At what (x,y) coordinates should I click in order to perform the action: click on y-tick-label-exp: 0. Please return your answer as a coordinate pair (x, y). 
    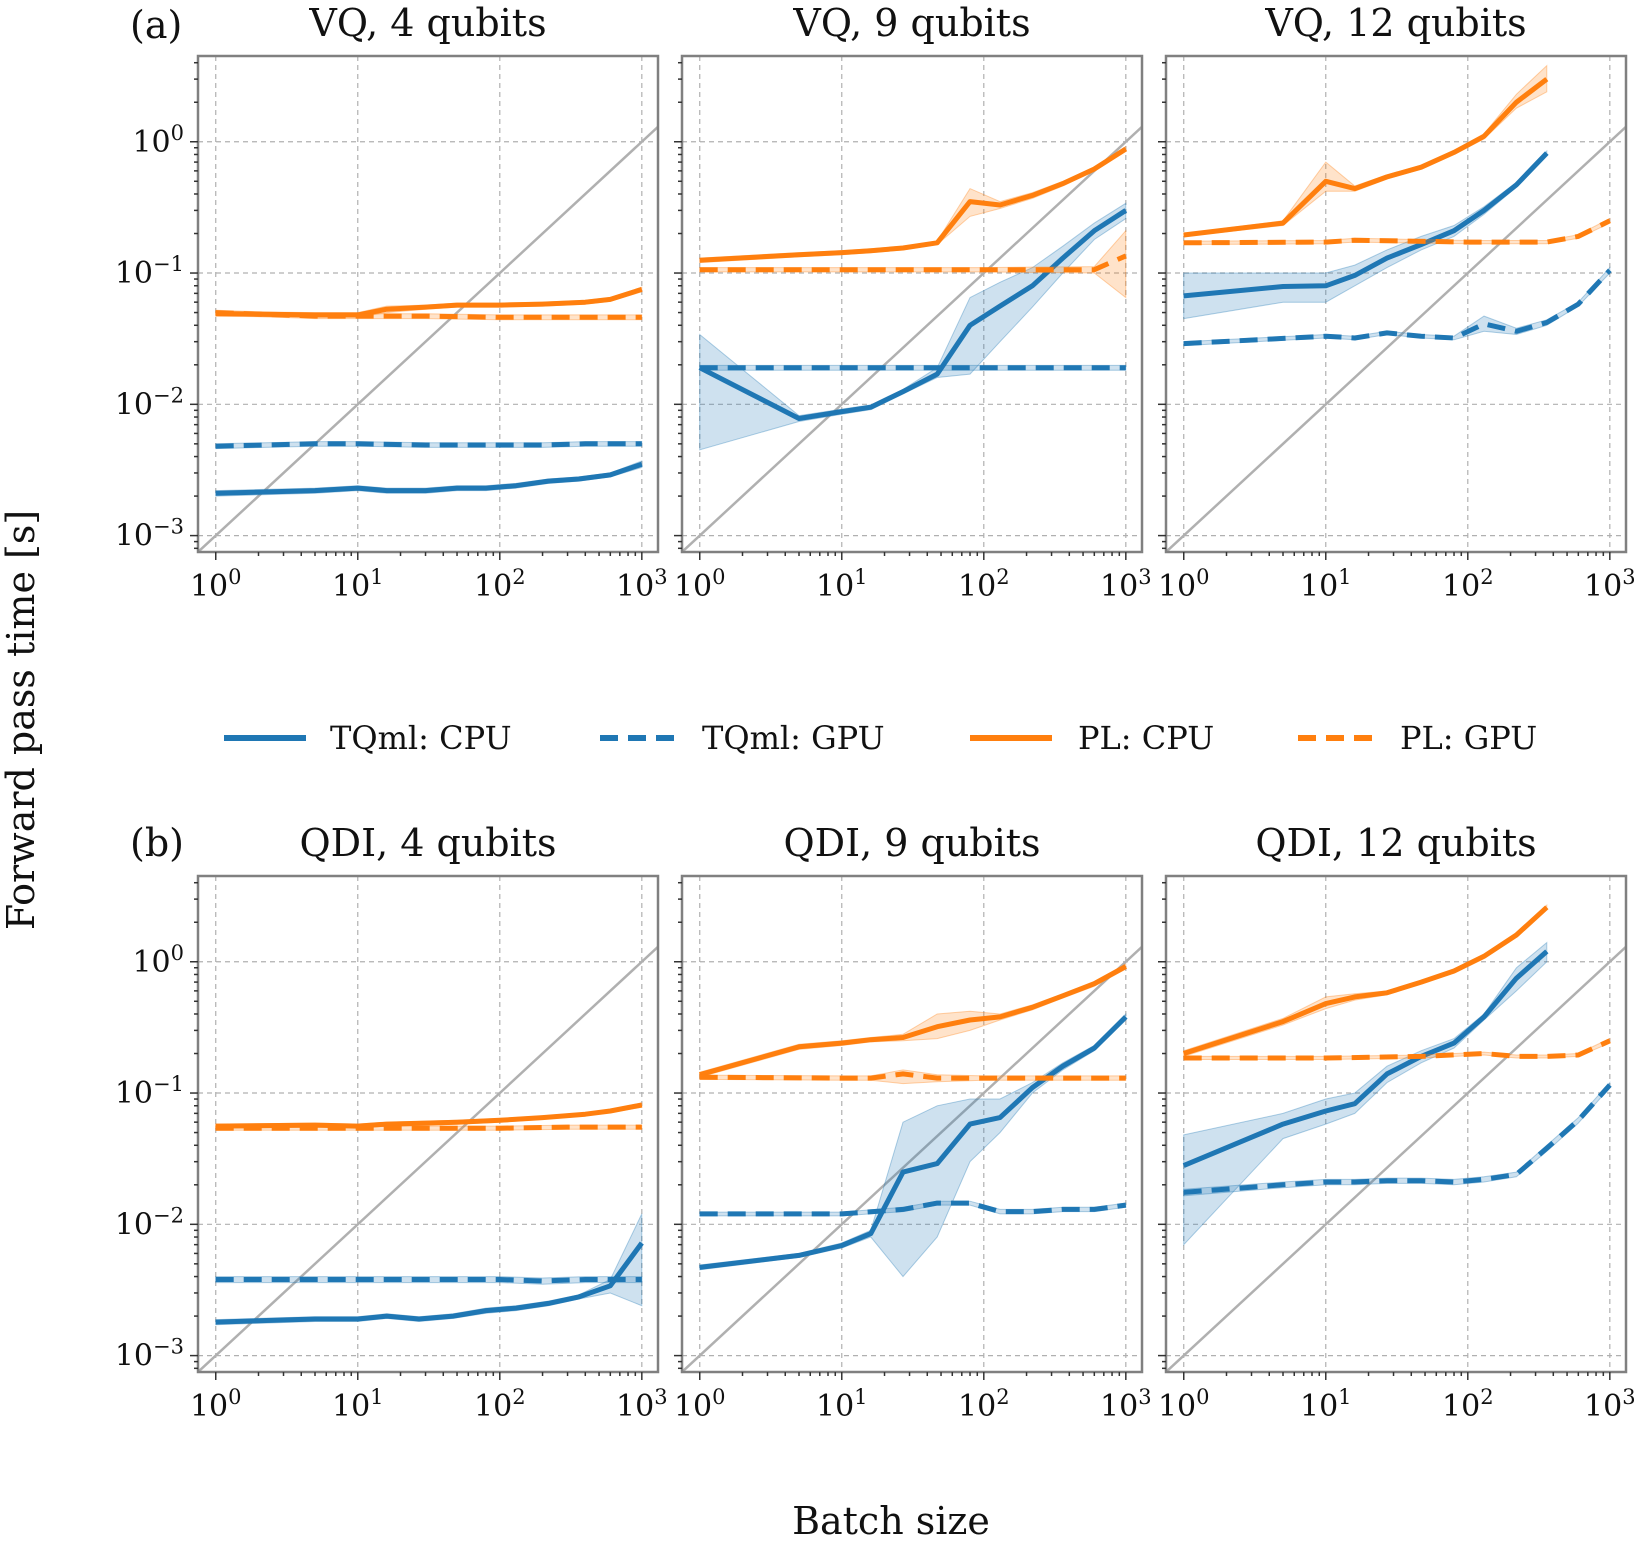
    Looking at the image, I should click on (177, 133).